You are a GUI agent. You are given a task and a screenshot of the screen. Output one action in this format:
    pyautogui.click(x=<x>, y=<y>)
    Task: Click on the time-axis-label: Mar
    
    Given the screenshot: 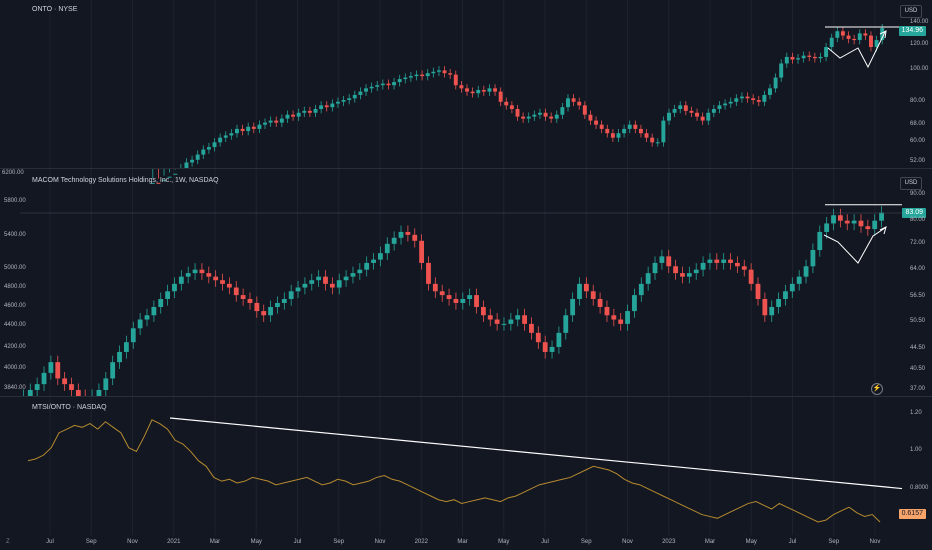 What is the action you would take?
    pyautogui.click(x=462, y=542)
    